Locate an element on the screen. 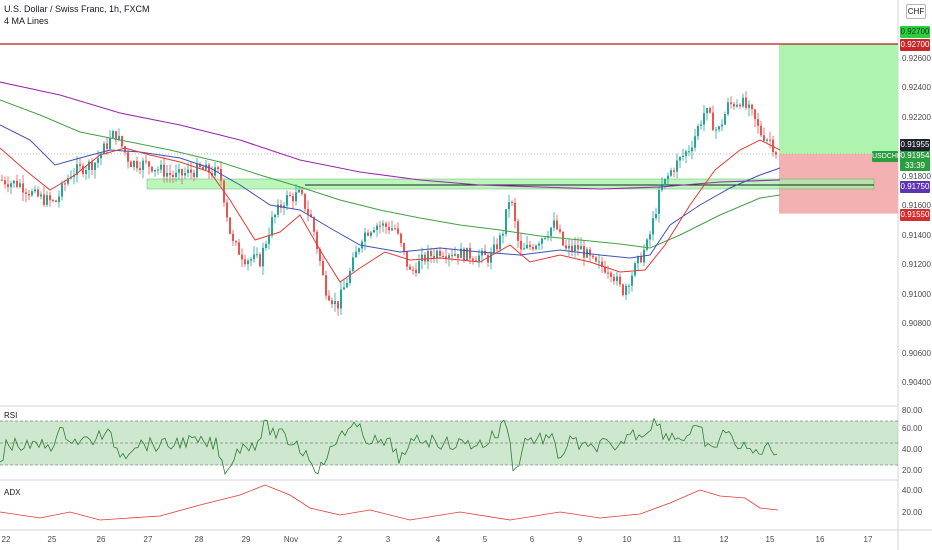 This screenshot has width=932, height=550. price-tick: 0.91000 is located at coordinates (916, 294).